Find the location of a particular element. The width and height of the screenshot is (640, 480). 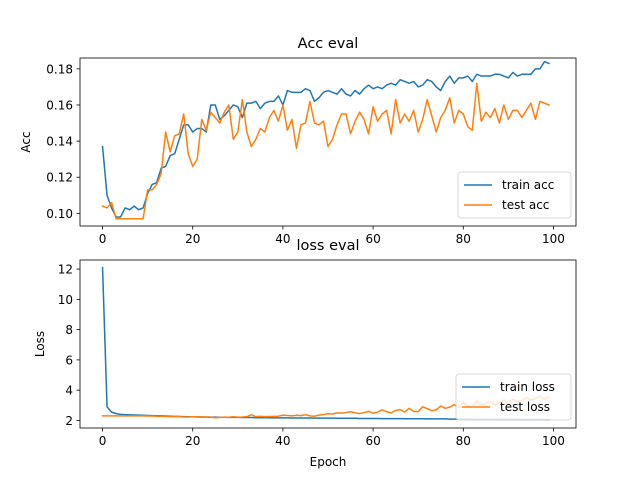

acc-legend-test-label: test acc is located at coordinates (525, 205).